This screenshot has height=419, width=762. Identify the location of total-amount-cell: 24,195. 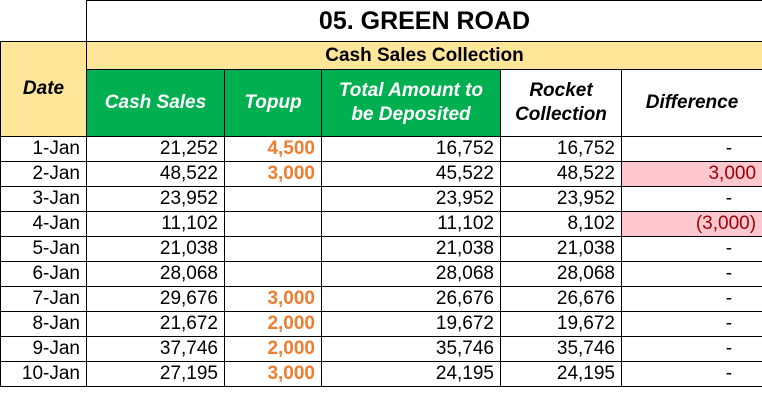
(411, 374).